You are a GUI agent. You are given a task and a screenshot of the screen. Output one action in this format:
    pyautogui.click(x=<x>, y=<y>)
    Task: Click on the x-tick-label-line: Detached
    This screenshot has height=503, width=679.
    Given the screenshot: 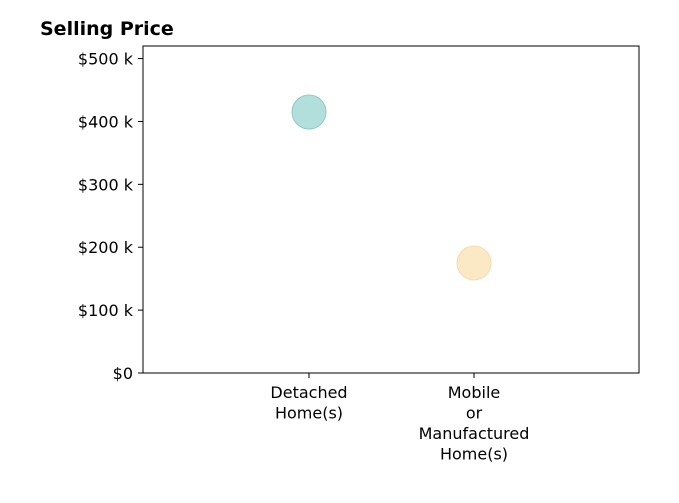 What is the action you would take?
    pyautogui.click(x=308, y=392)
    